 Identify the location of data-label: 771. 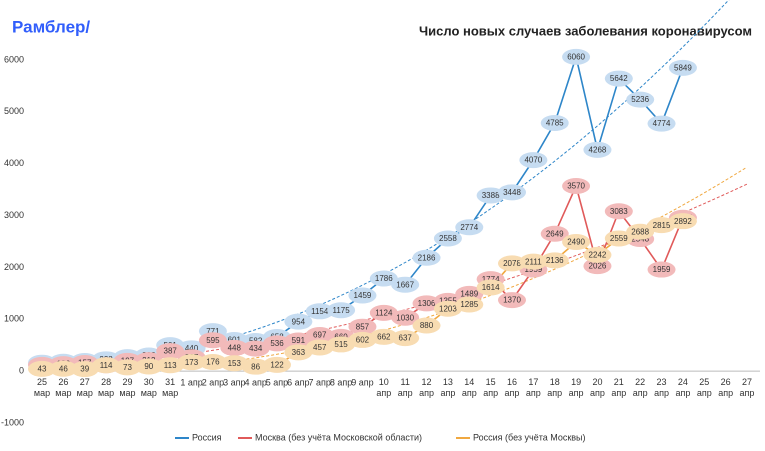
(213, 331).